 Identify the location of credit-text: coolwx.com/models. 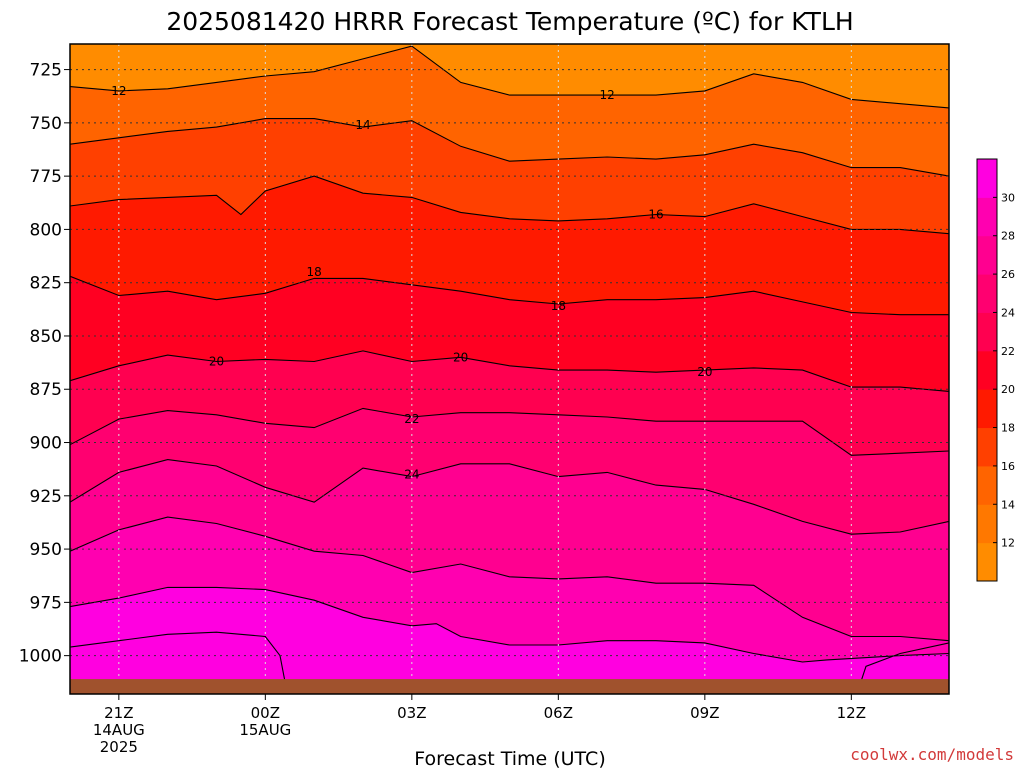
(932, 754).